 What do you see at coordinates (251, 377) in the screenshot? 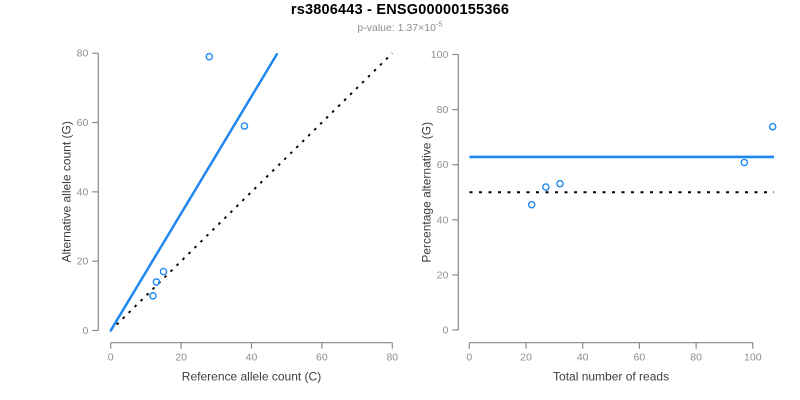
I see `x-axis-title: Reference allele count (C)` at bounding box center [251, 377].